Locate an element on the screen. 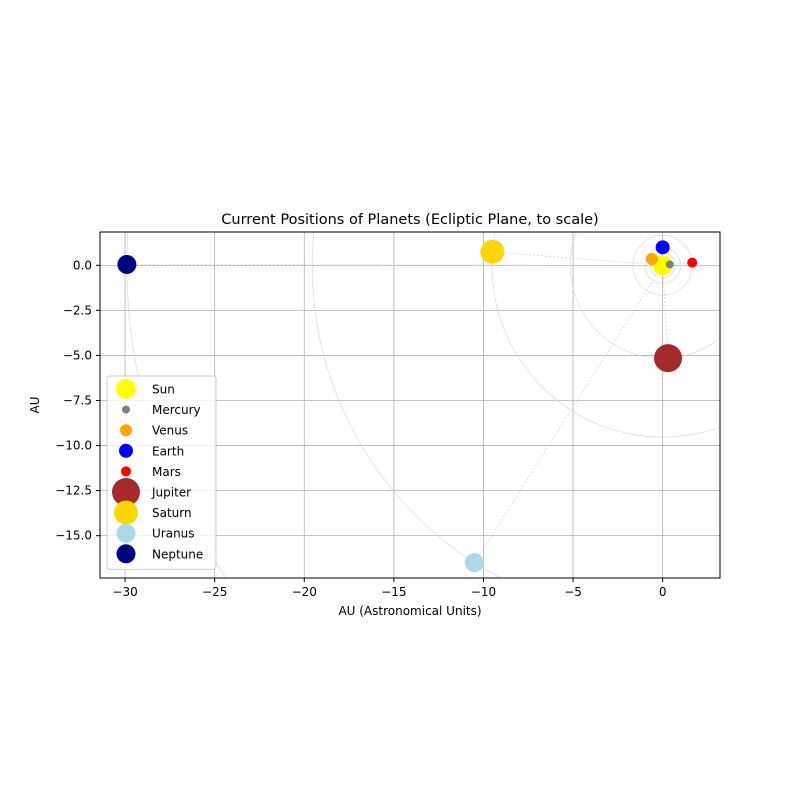 Image resolution: width=800 pixels, height=800 pixels. legend-marker-jupiter is located at coordinates (126, 492).